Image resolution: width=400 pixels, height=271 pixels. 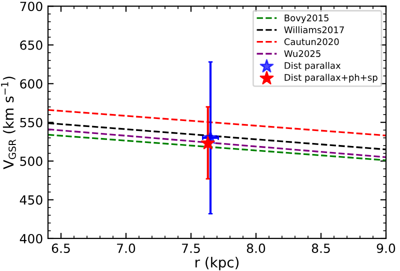 What do you see at coordinates (321, 249) in the screenshot?
I see `x-tick-label: 8.5` at bounding box center [321, 249].